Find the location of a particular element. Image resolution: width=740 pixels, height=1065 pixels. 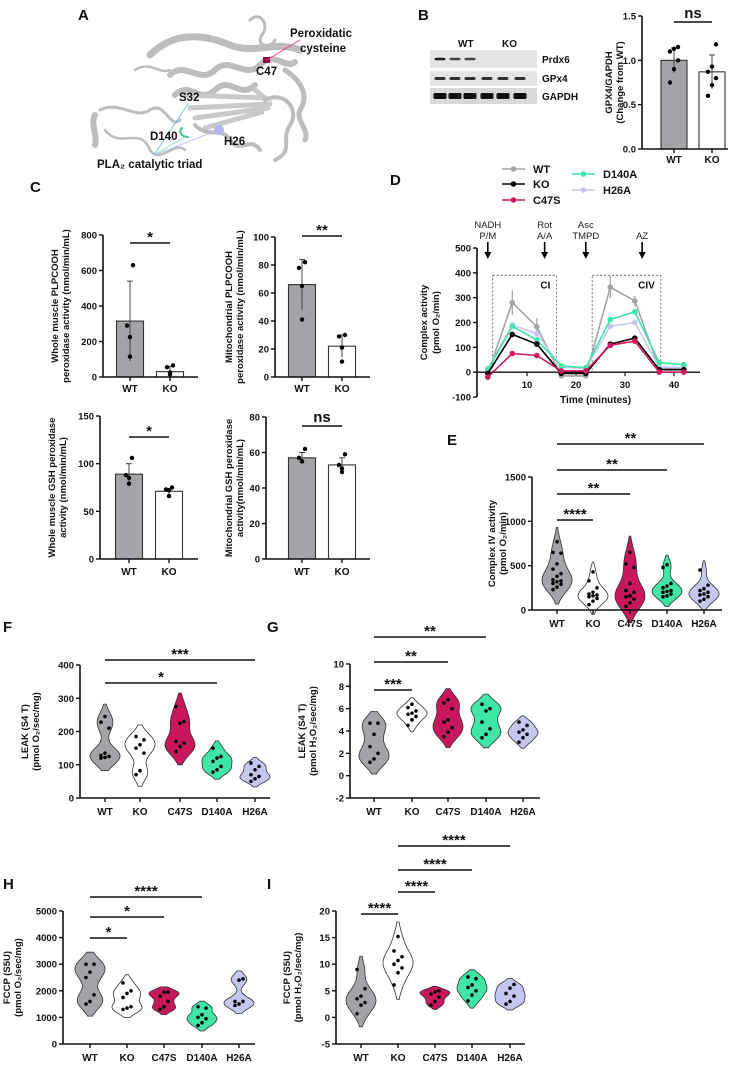

d140-residue-marker is located at coordinates (184, 132).